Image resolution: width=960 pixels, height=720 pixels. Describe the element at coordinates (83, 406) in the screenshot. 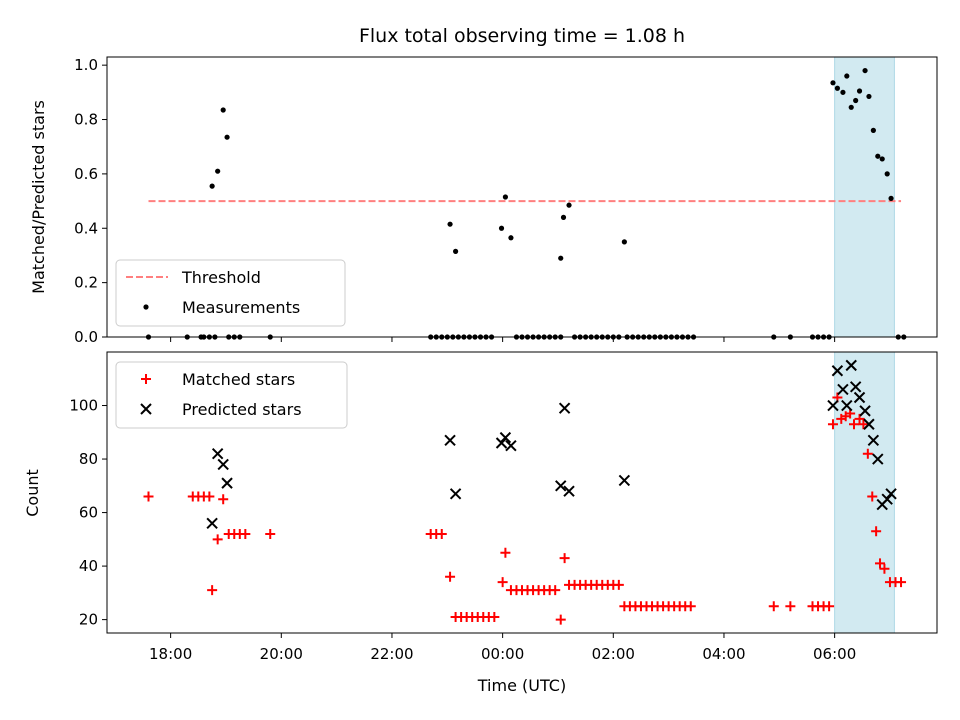

I see `y-tick-label: 100` at that location.